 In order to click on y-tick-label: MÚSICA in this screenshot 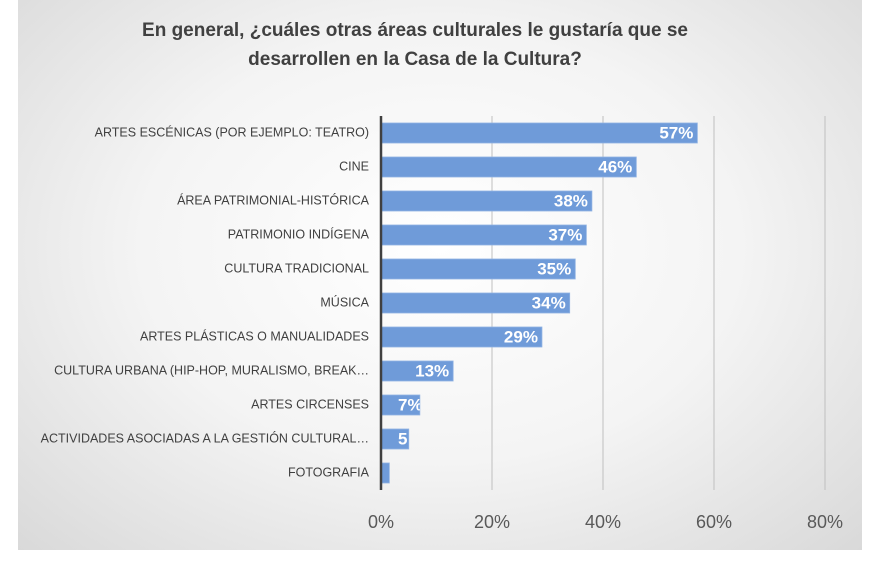, I will do `click(344, 301)`.